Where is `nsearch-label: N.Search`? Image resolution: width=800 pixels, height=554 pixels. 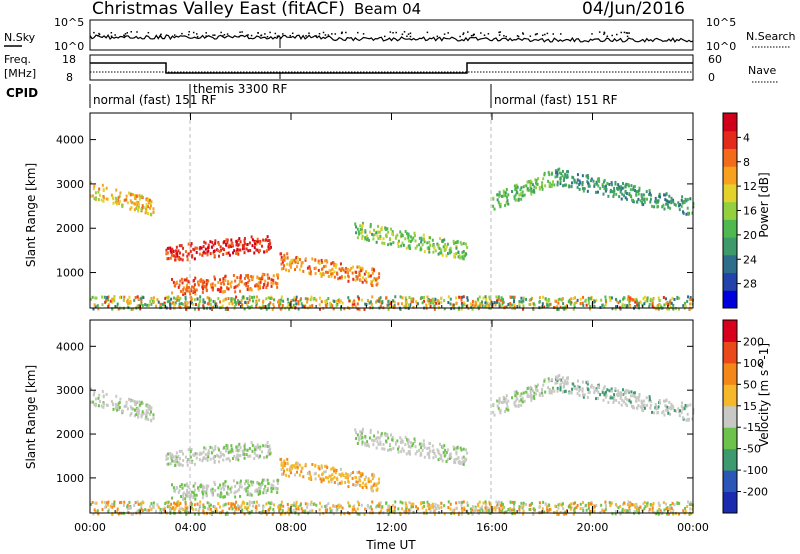
nsearch-label: N.Search is located at coordinates (771, 36).